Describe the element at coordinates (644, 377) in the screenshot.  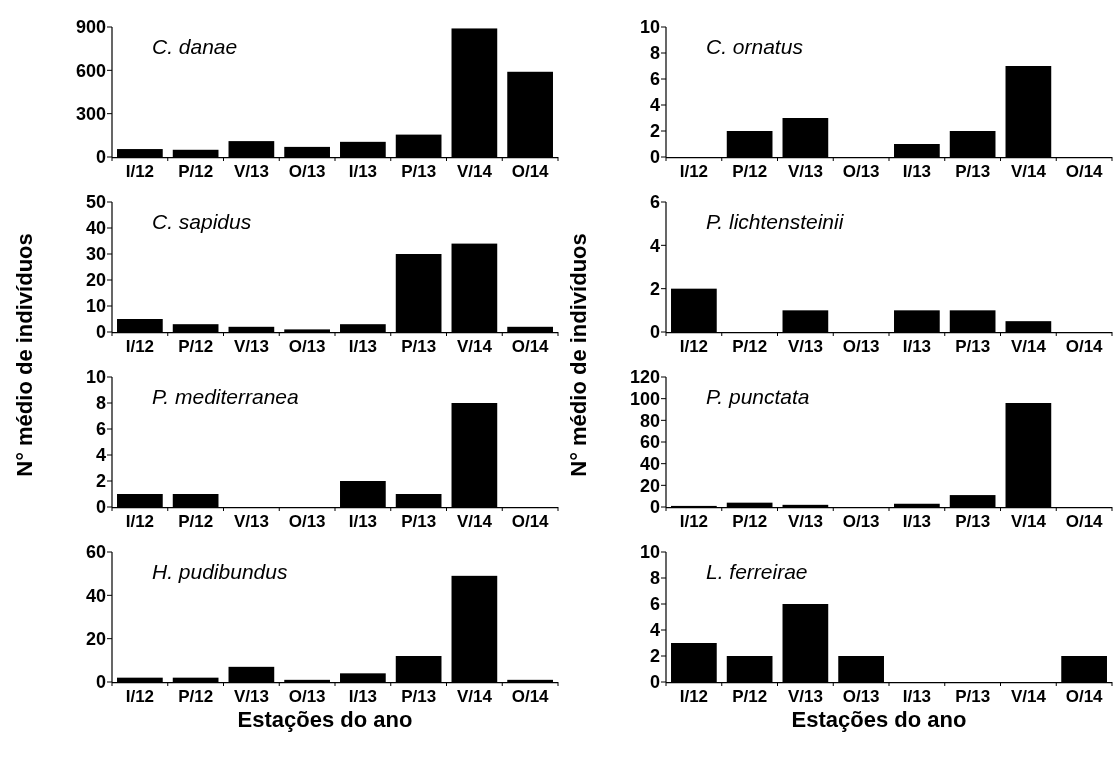
I see `y-tick-label: 120` at that location.